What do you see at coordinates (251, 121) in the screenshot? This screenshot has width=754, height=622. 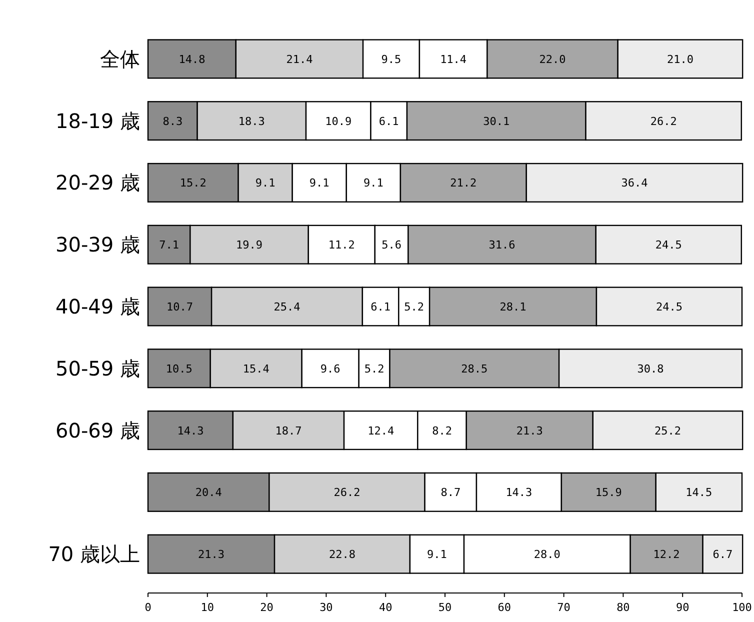 I see `data-label: 18.3` at bounding box center [251, 121].